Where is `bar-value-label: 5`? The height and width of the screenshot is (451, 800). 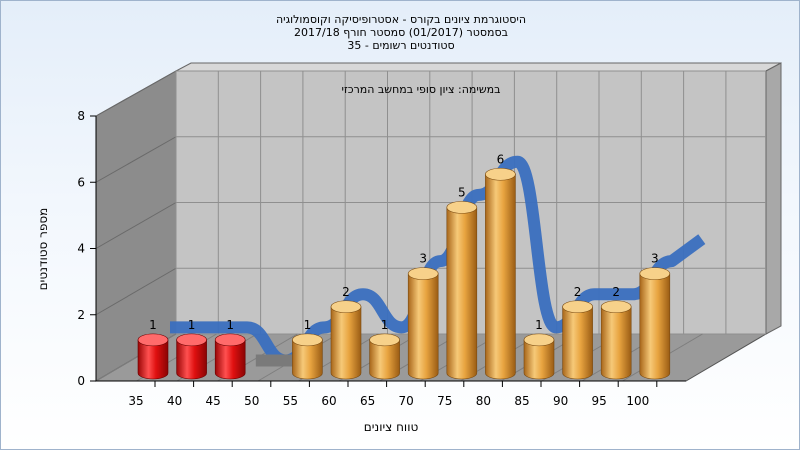 bar-value-label: 5 is located at coordinates (462, 192).